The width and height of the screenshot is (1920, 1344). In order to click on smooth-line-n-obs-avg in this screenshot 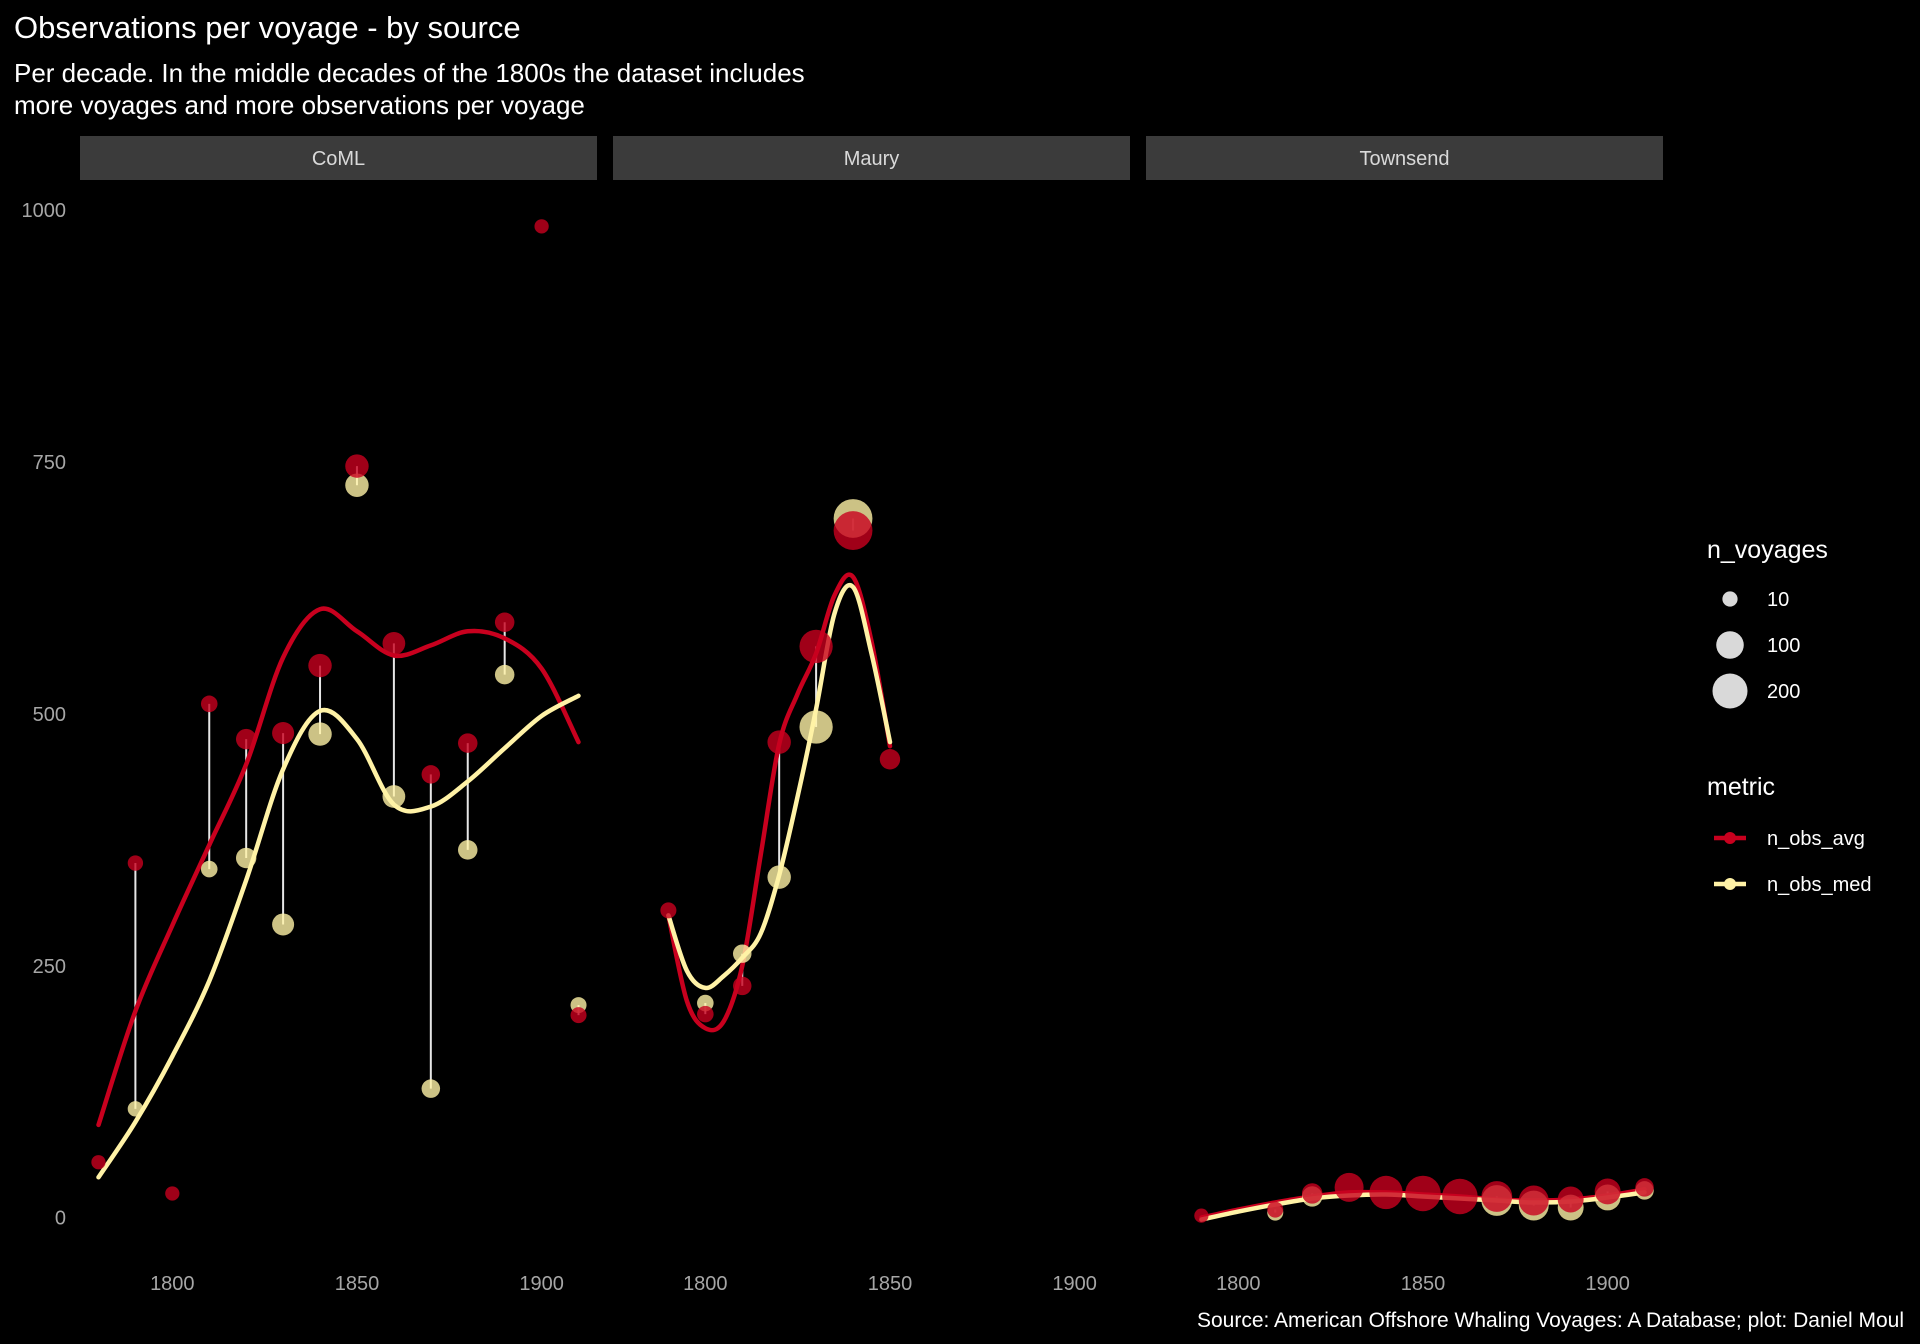, I will do `click(338, 867)`.